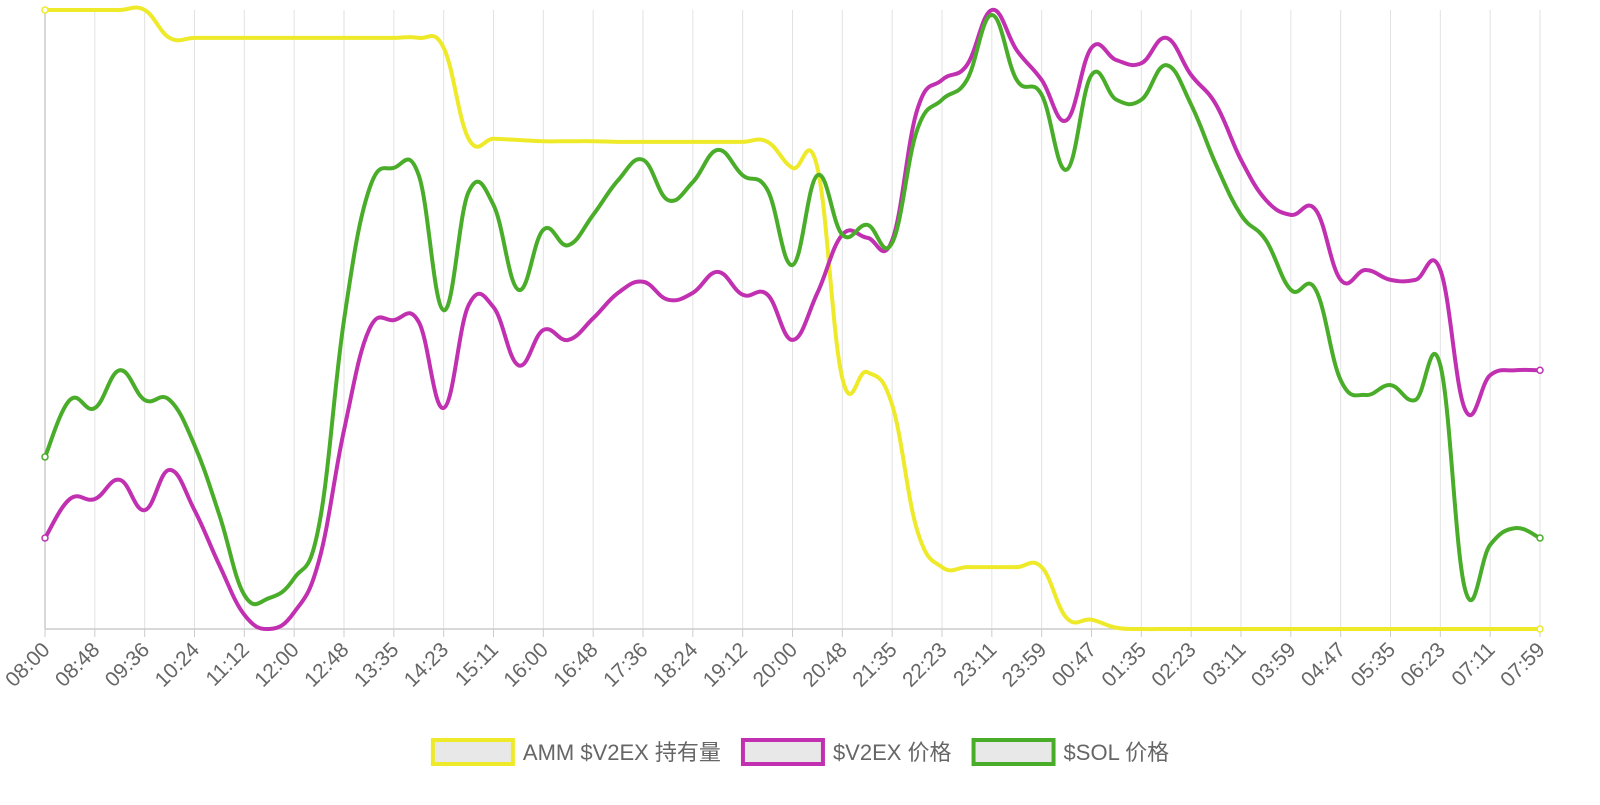  I want to click on x-tick-label: 03:11, so click(1224, 664).